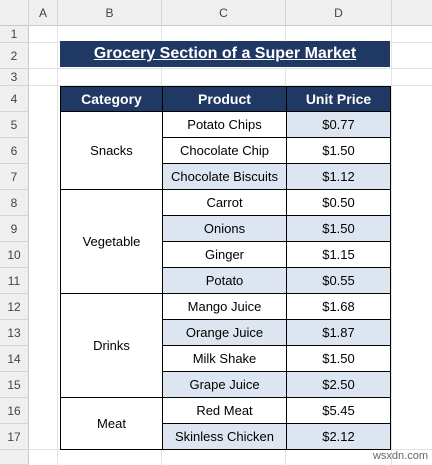 The image size is (432, 465). Describe the element at coordinates (111, 423) in the screenshot. I see `category-cell-meat: Meat` at that location.